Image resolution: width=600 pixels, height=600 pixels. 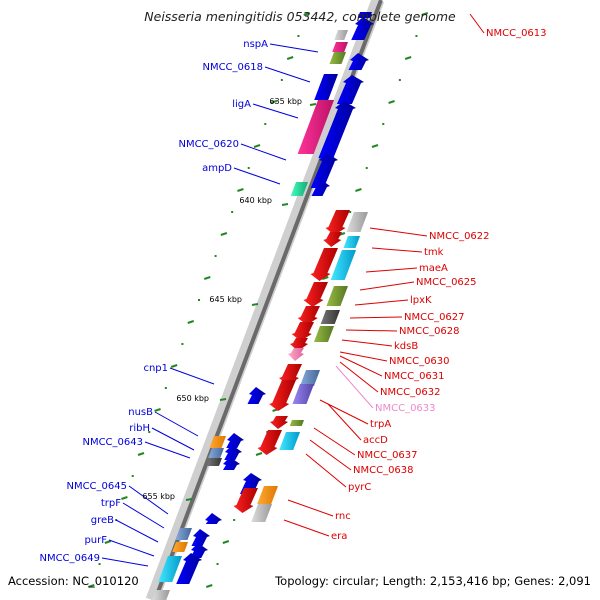 What do you see at coordinates (241, 104) in the screenshot?
I see `gene-label-left: ligA` at bounding box center [241, 104].